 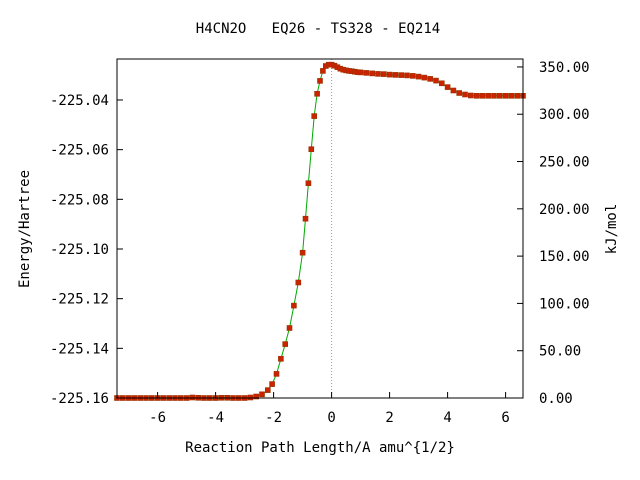 I want to click on x-axis-label: Reaction Path Length/A amu^{1/2}, so click(x=320, y=448).